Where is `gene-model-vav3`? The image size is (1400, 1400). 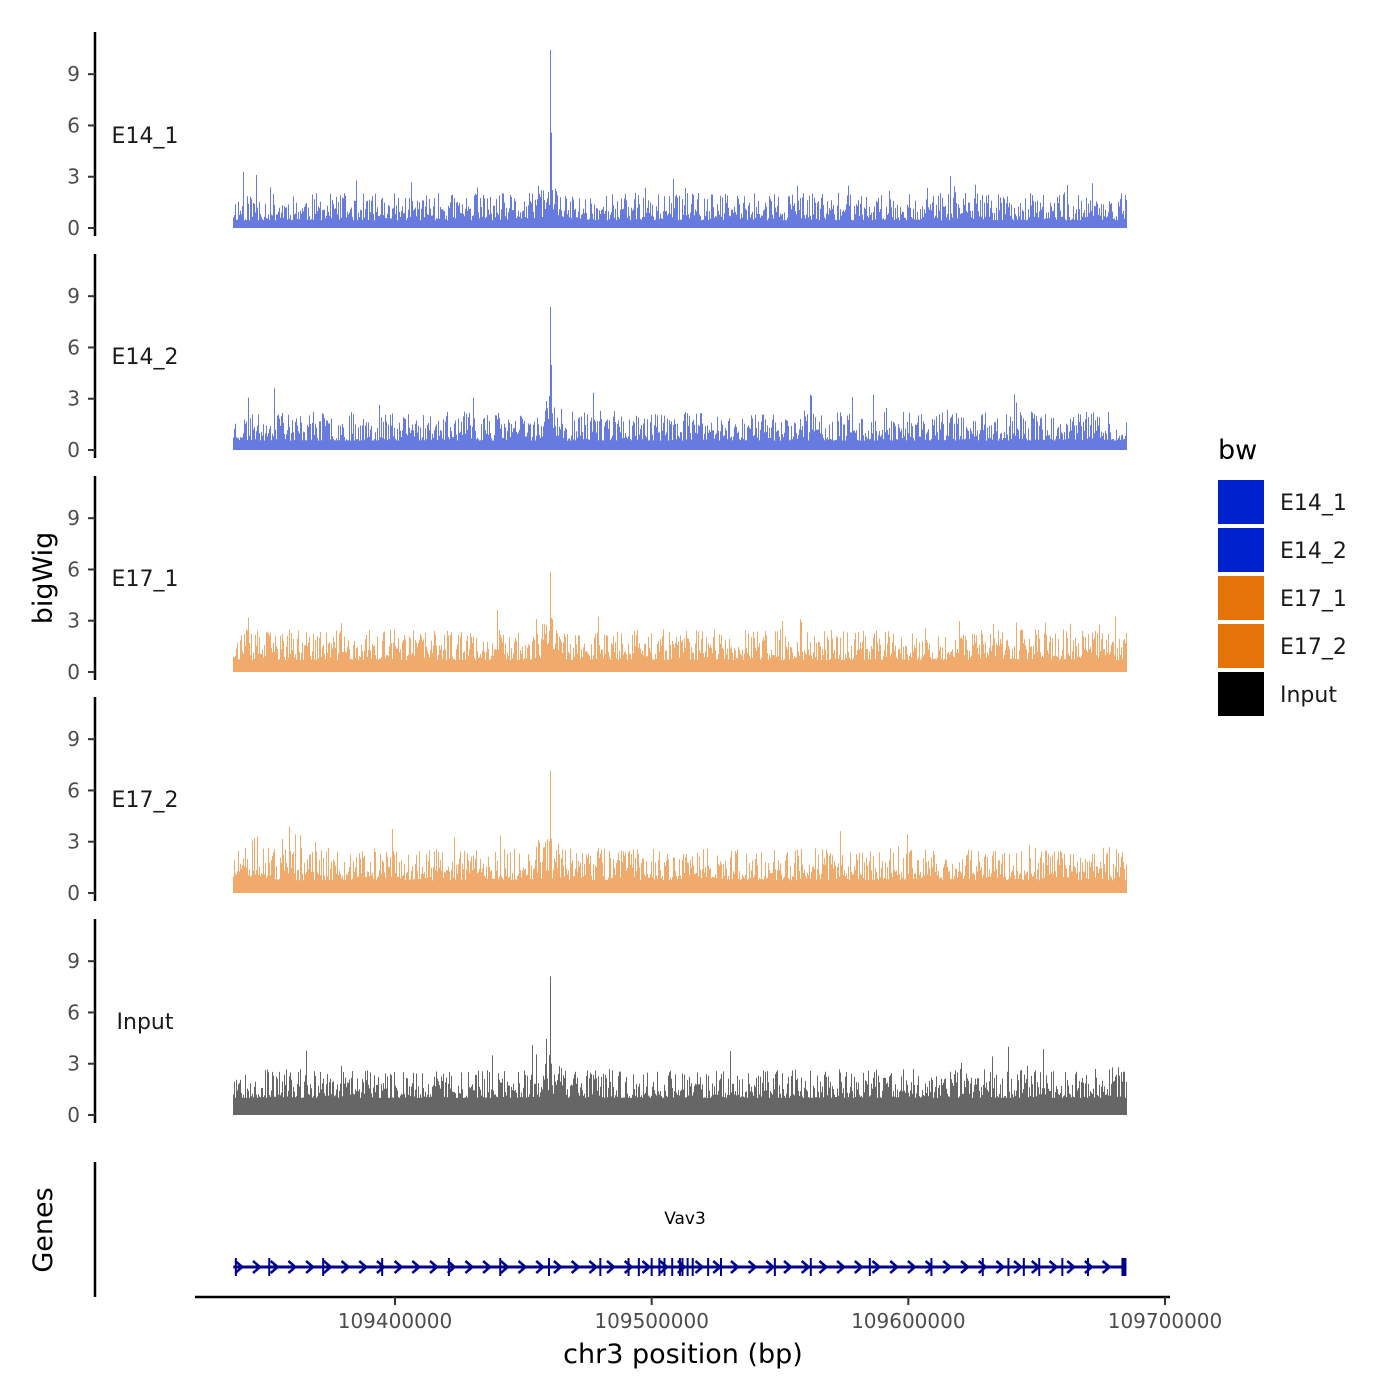
gene-model-vav3 is located at coordinates (680, 1267).